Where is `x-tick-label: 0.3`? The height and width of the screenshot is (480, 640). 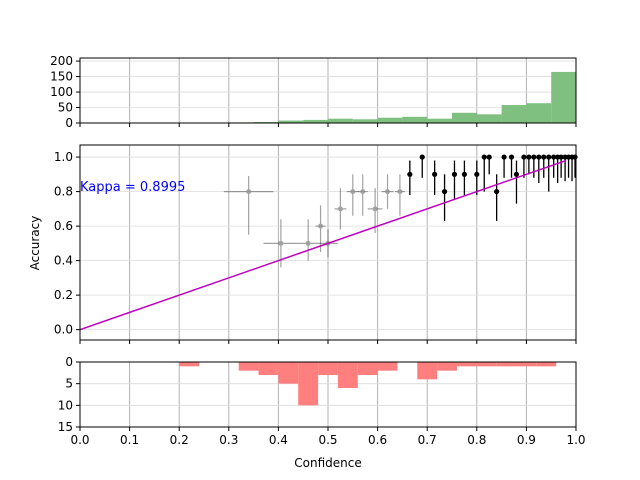 x-tick-label: 0.3 is located at coordinates (228, 440).